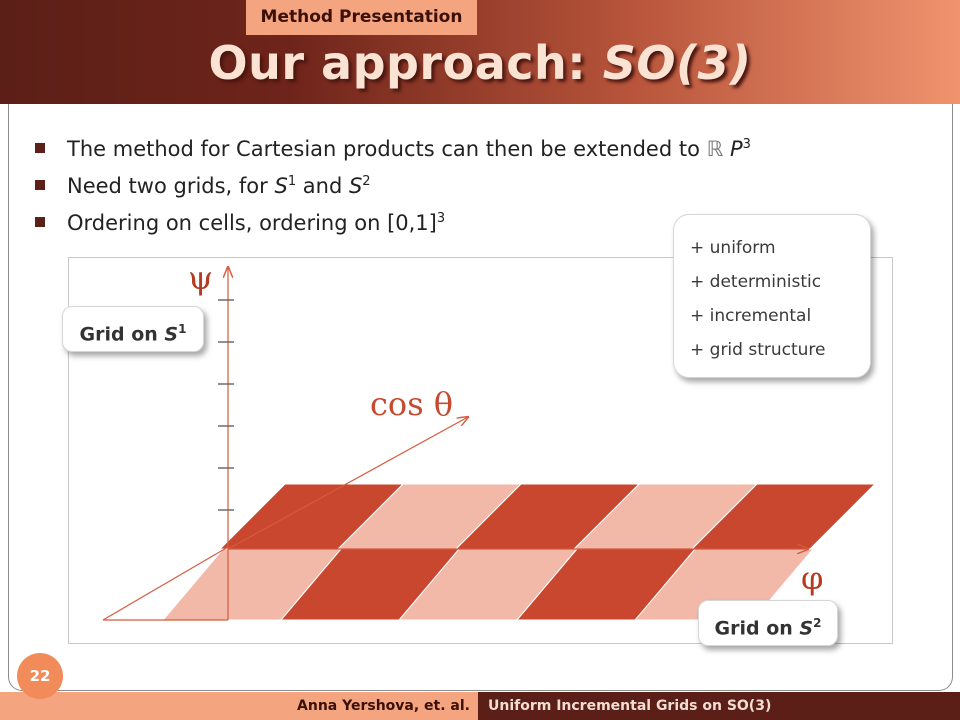 The height and width of the screenshot is (720, 960). Describe the element at coordinates (322, 186) in the screenshot. I see `bullet-and: and` at that location.